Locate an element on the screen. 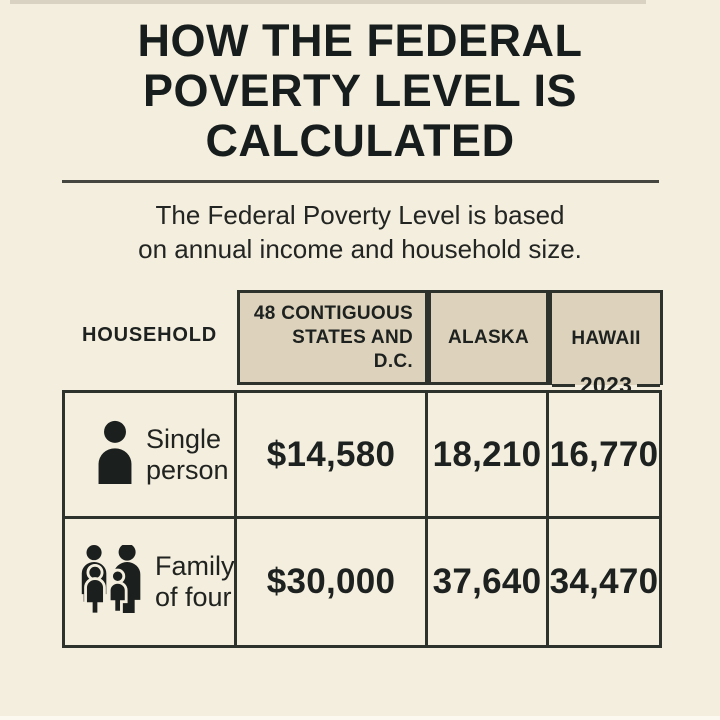 The width and height of the screenshot is (720, 720). column-header-alaska: ALASKA is located at coordinates (488, 337).